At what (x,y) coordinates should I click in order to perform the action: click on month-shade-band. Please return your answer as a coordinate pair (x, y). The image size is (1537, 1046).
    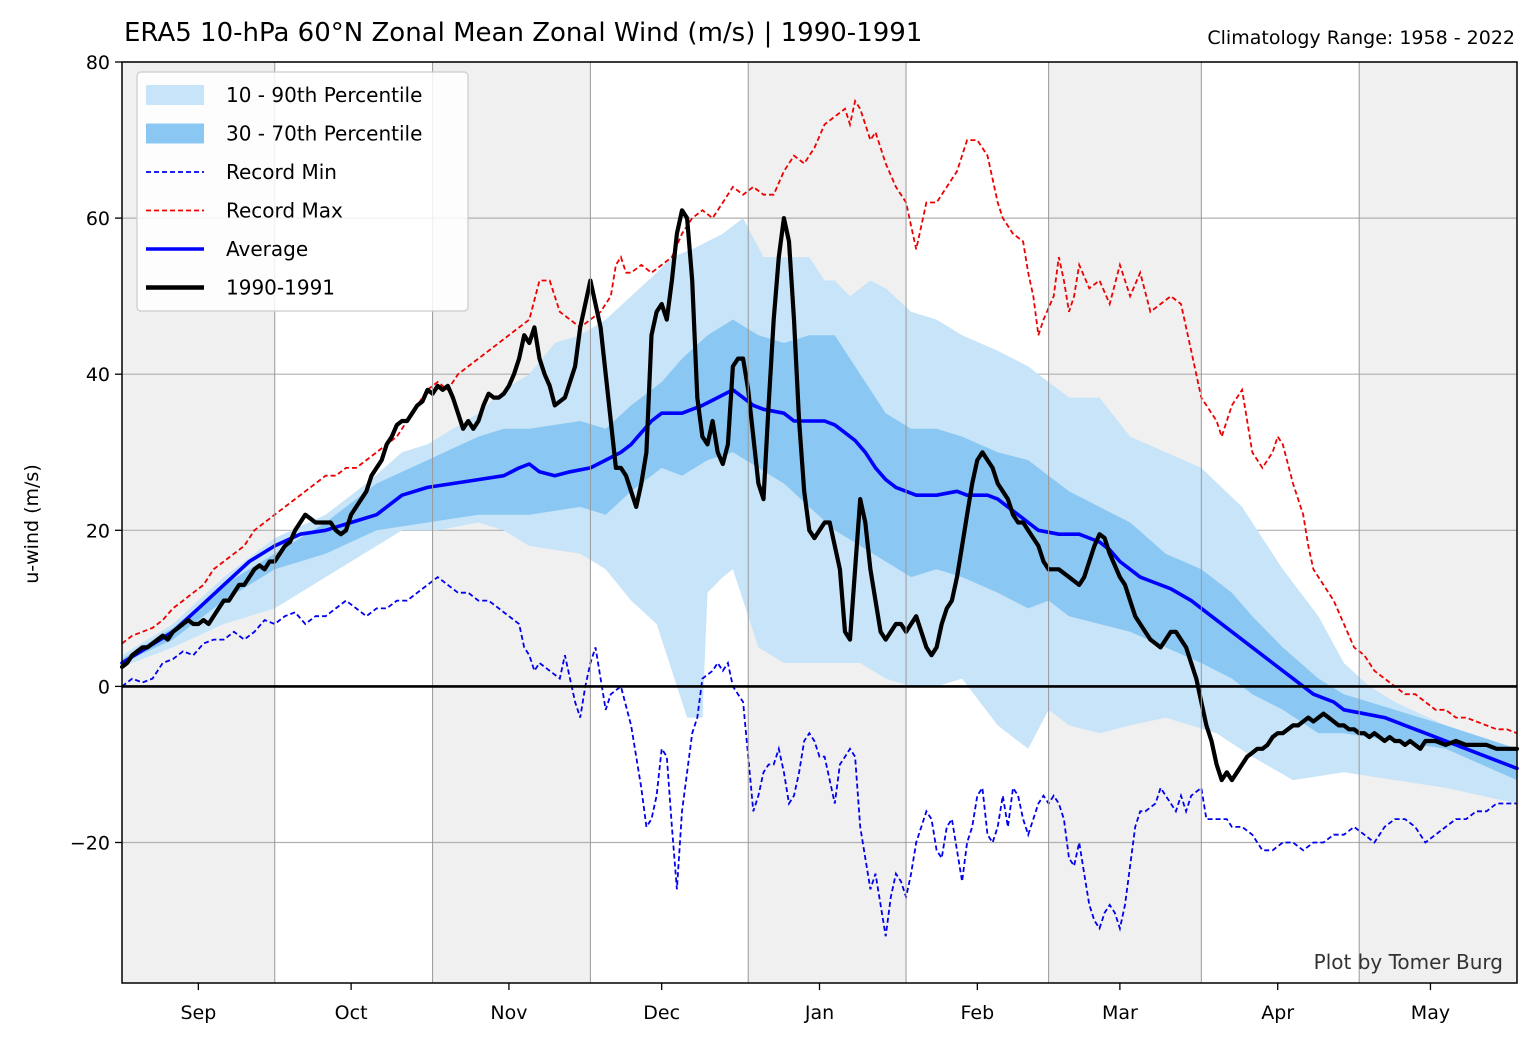
    Looking at the image, I should click on (1438, 522).